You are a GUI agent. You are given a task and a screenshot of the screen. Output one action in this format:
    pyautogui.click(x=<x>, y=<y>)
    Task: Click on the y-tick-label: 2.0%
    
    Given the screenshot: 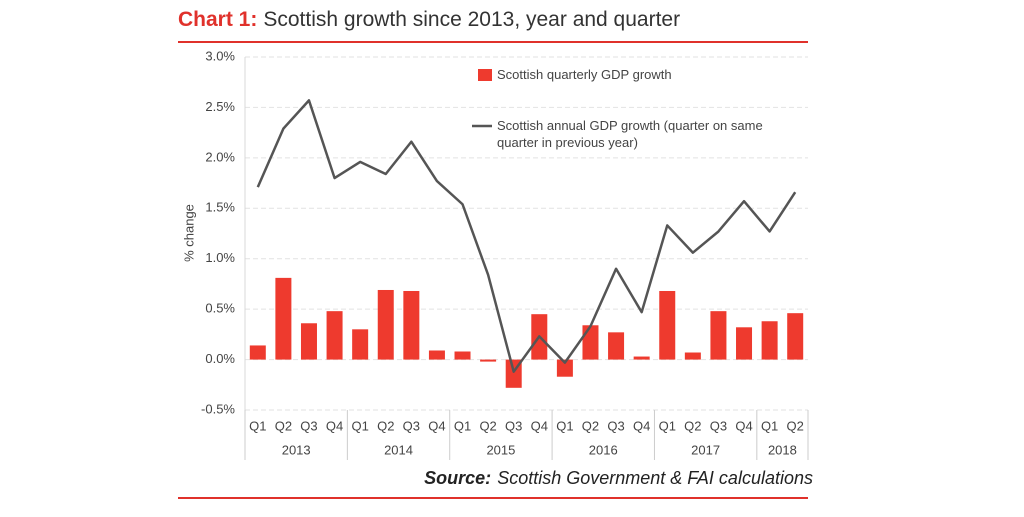 What is the action you would take?
    pyautogui.click(x=220, y=156)
    